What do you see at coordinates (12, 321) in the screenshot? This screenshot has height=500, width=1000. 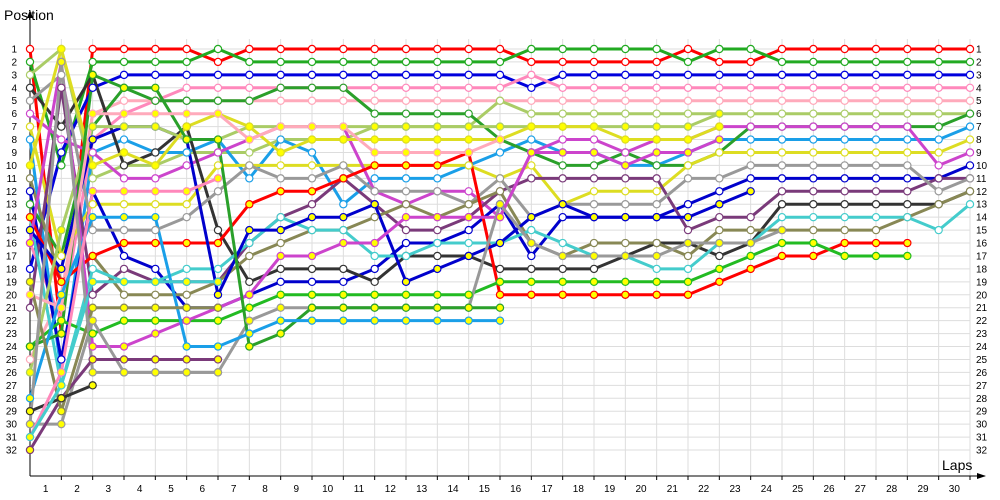 I see `y-tick-label-left: 22` at bounding box center [12, 321].